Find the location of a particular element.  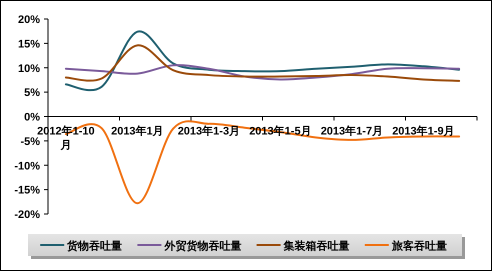

y-tick-label: -10% is located at coordinates (27, 166).